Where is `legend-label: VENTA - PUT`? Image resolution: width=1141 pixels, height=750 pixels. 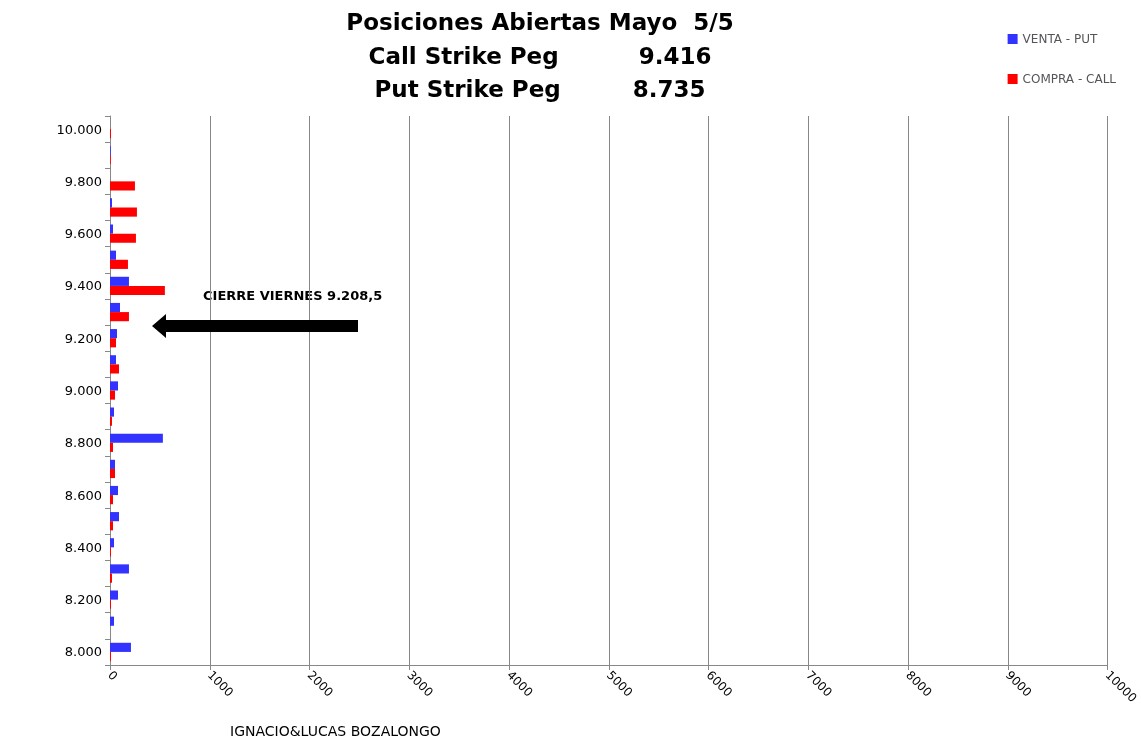
legend-label: VENTA - PUT is located at coordinates (1060, 39).